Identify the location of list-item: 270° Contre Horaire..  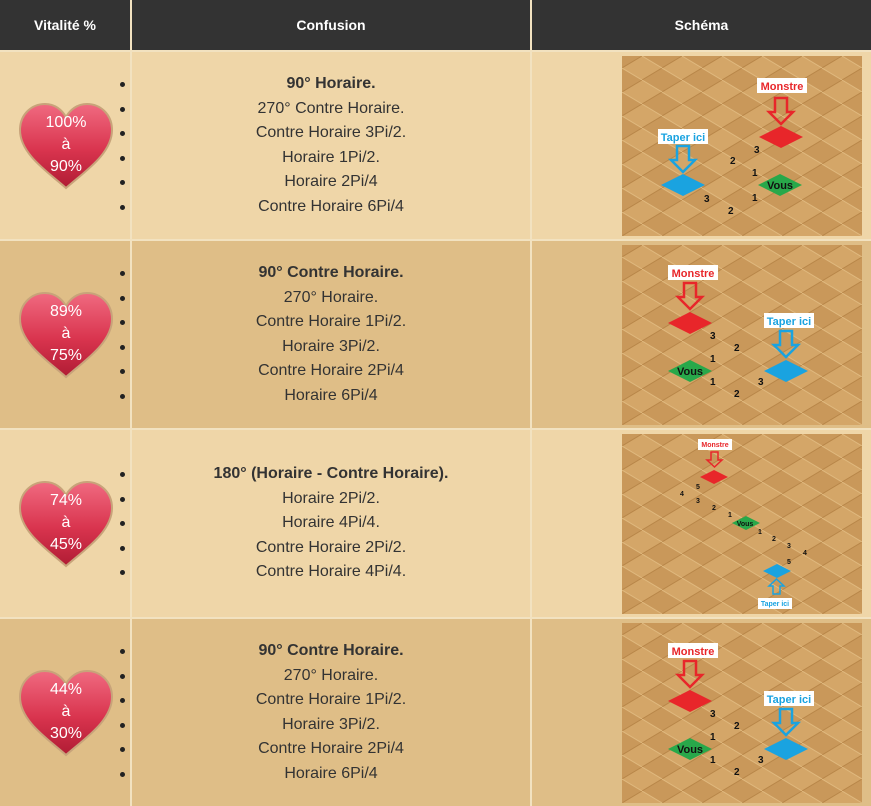
(325, 109).